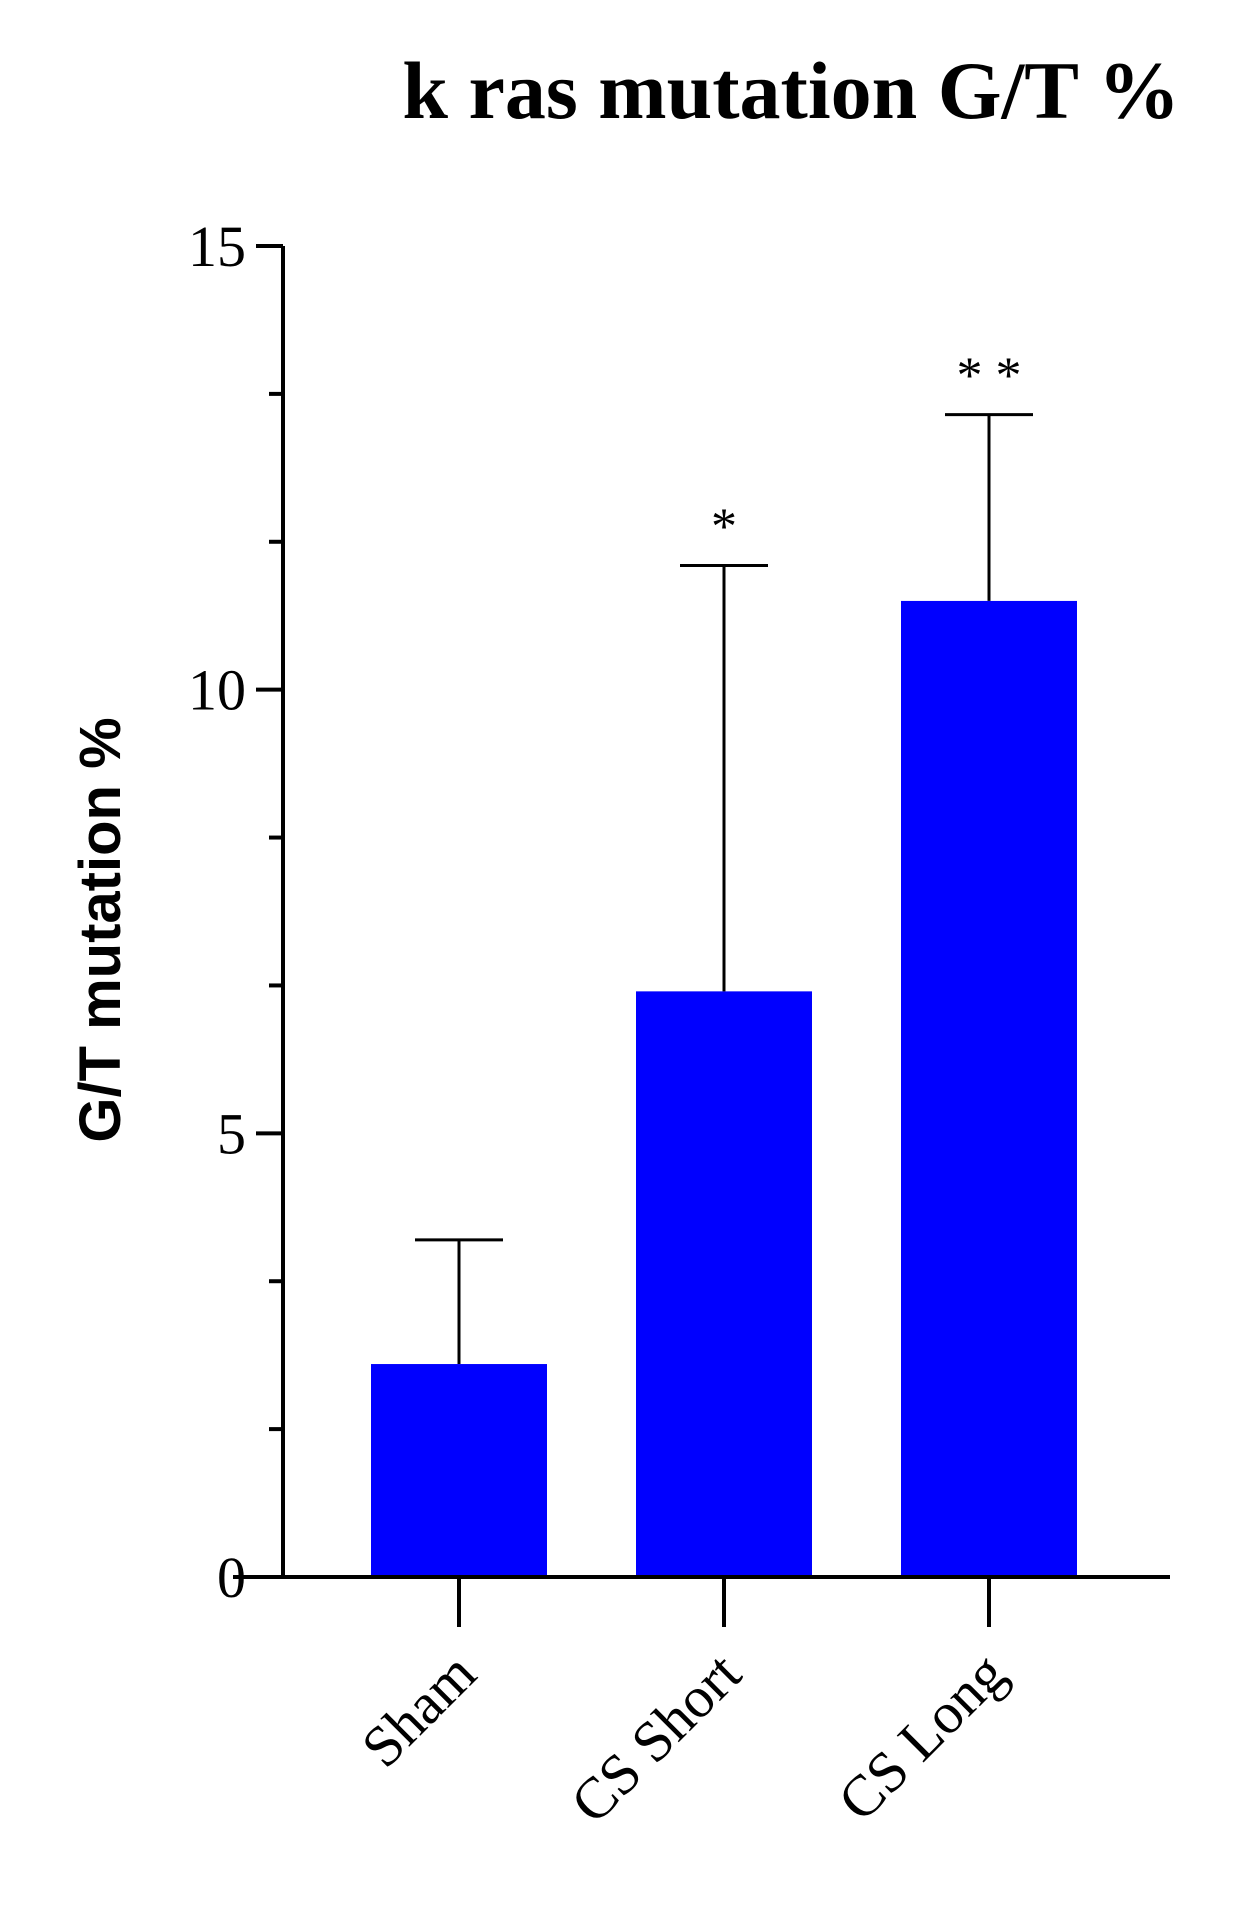 This screenshot has height=1925, width=1236. What do you see at coordinates (724, 526) in the screenshot?
I see `significance-marker: *` at bounding box center [724, 526].